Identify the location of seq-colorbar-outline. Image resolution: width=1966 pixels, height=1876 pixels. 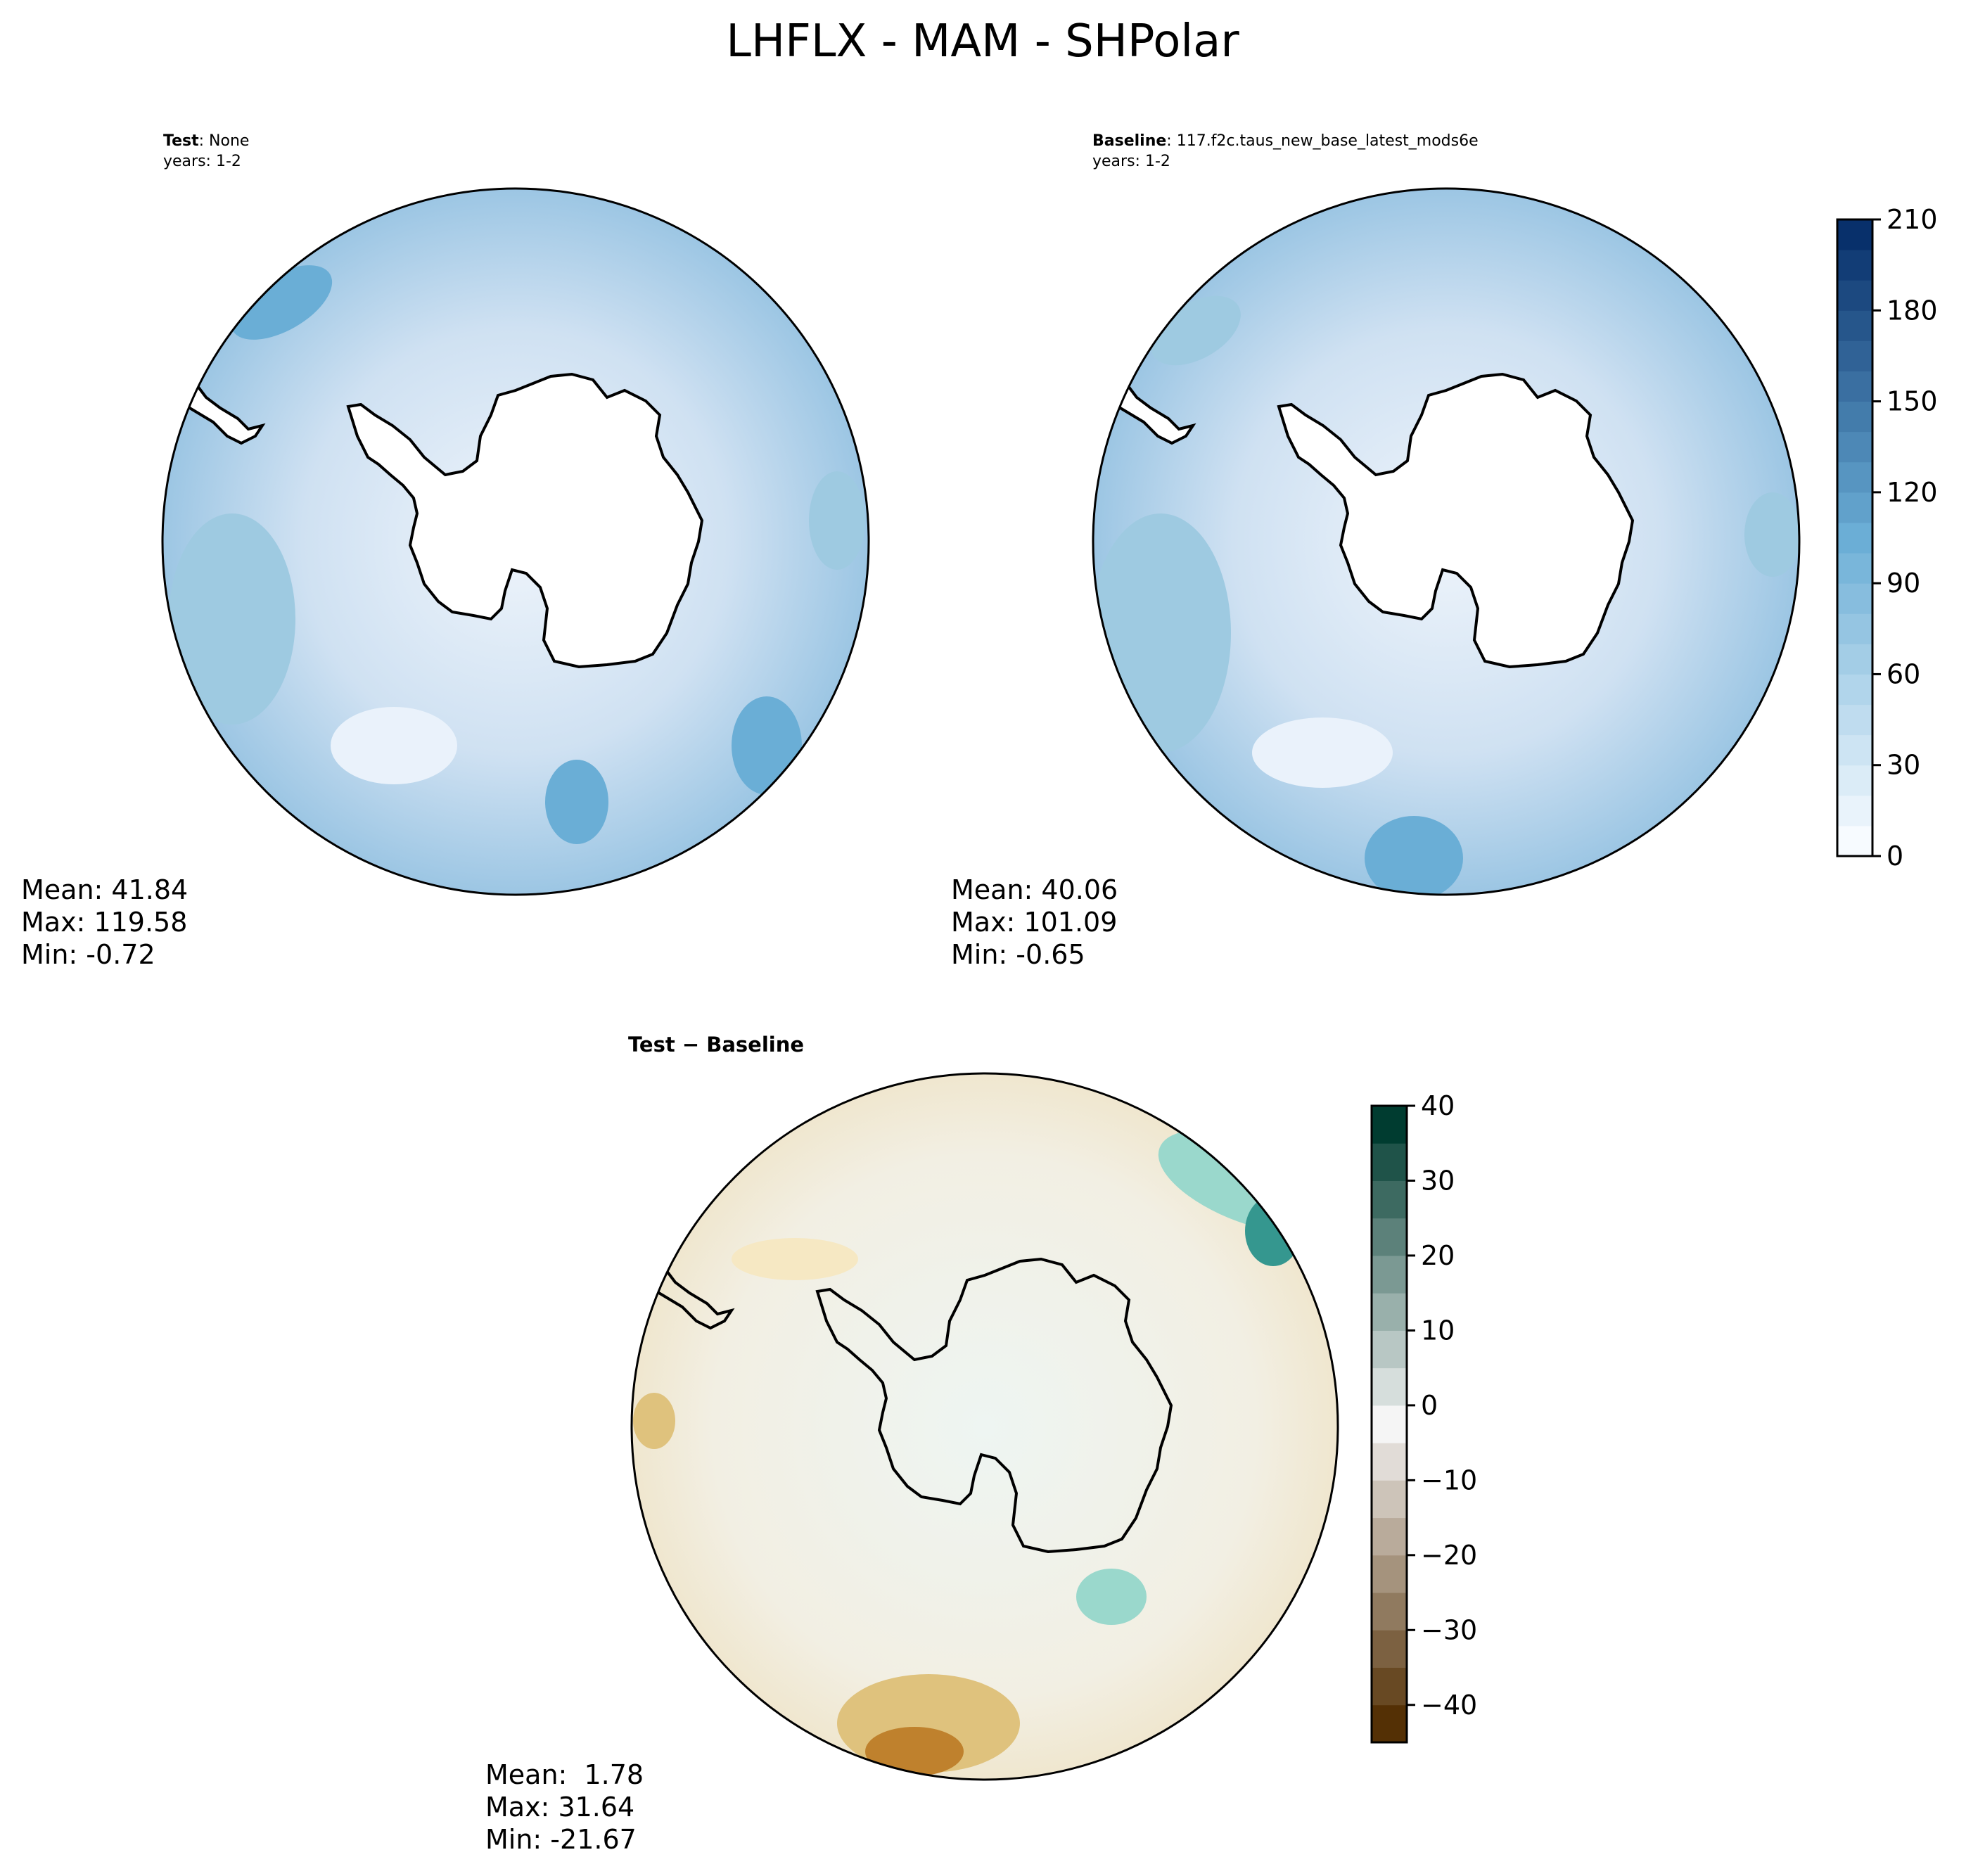
(1855, 537).